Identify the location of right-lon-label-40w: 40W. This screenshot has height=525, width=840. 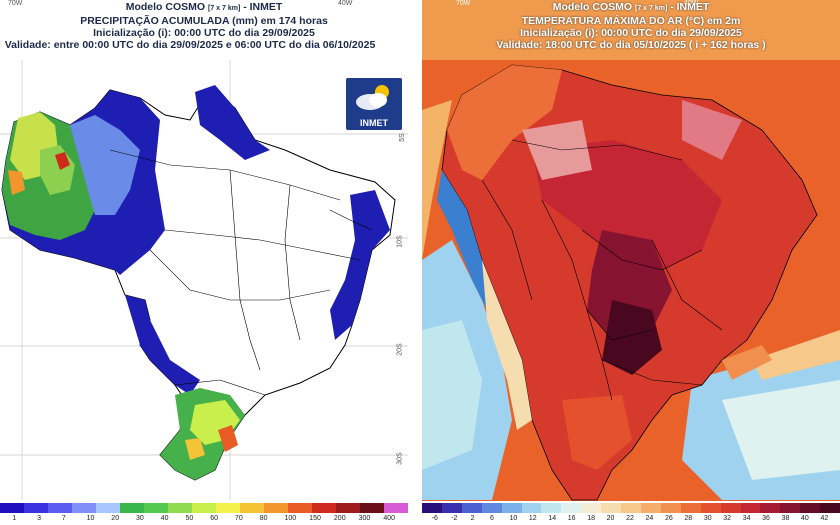
(691, 3).